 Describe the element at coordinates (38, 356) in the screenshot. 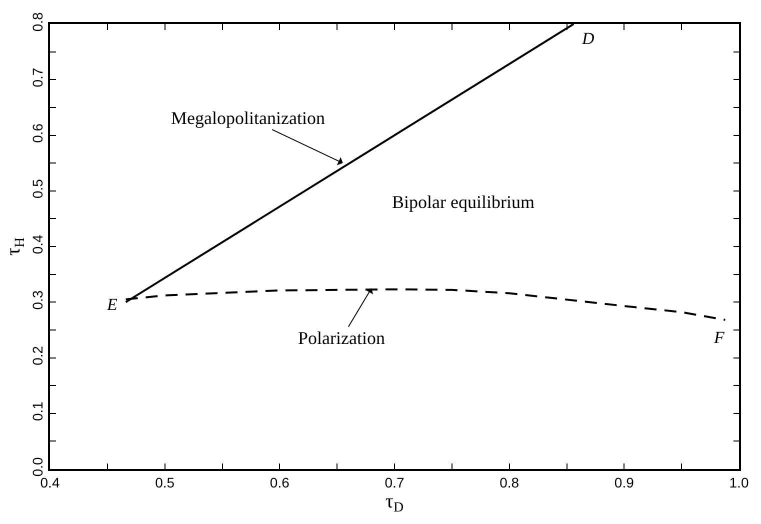

I see `y-tick-label: 0.2` at that location.